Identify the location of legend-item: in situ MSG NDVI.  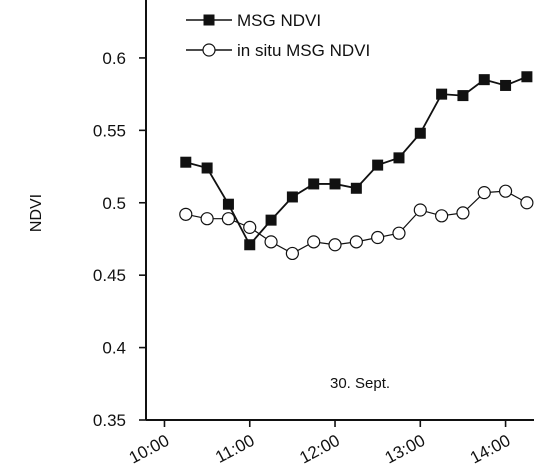
(278, 50).